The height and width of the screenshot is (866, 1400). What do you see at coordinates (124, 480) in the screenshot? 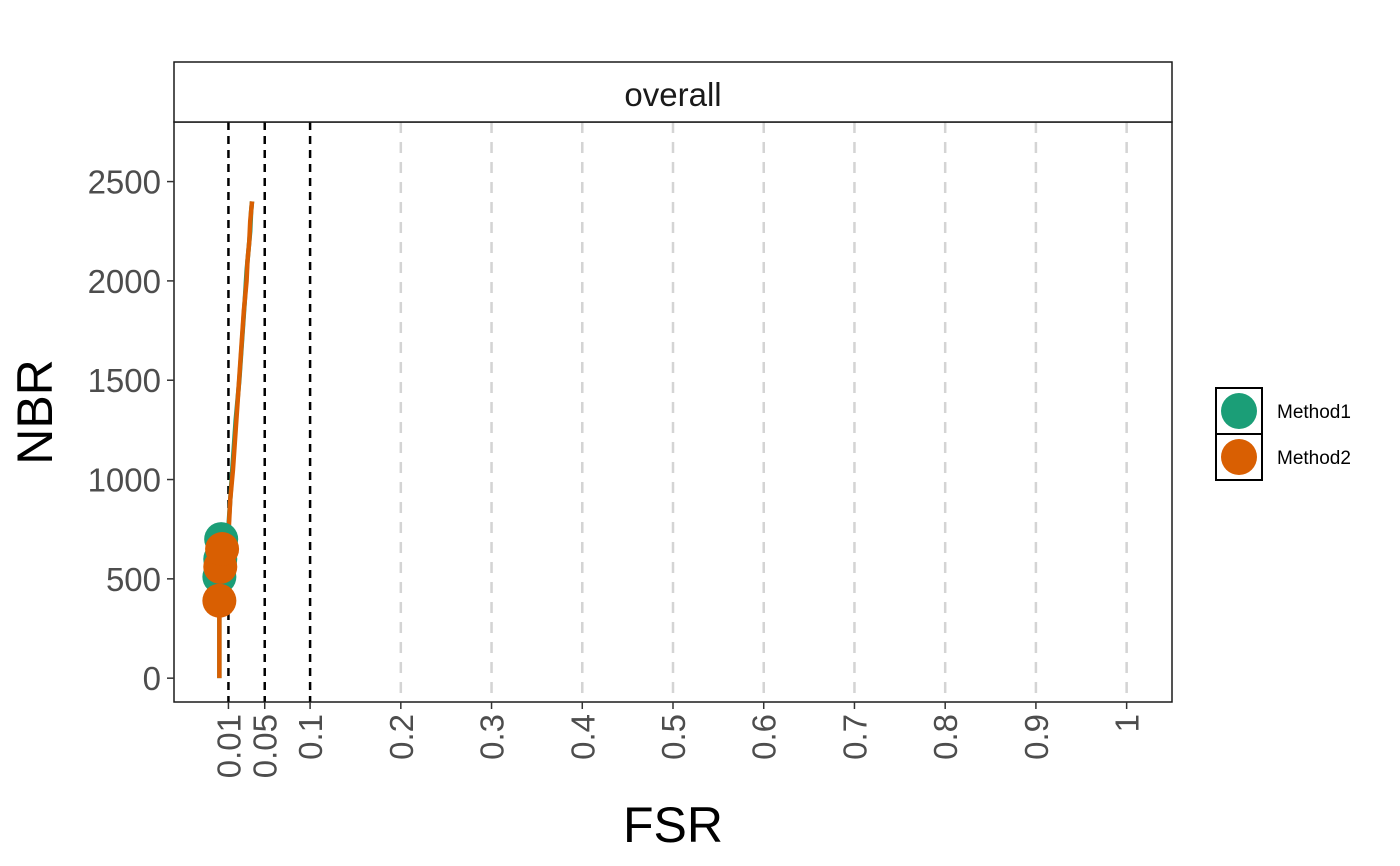
I see `y-tick-label-2: 1000` at bounding box center [124, 480].